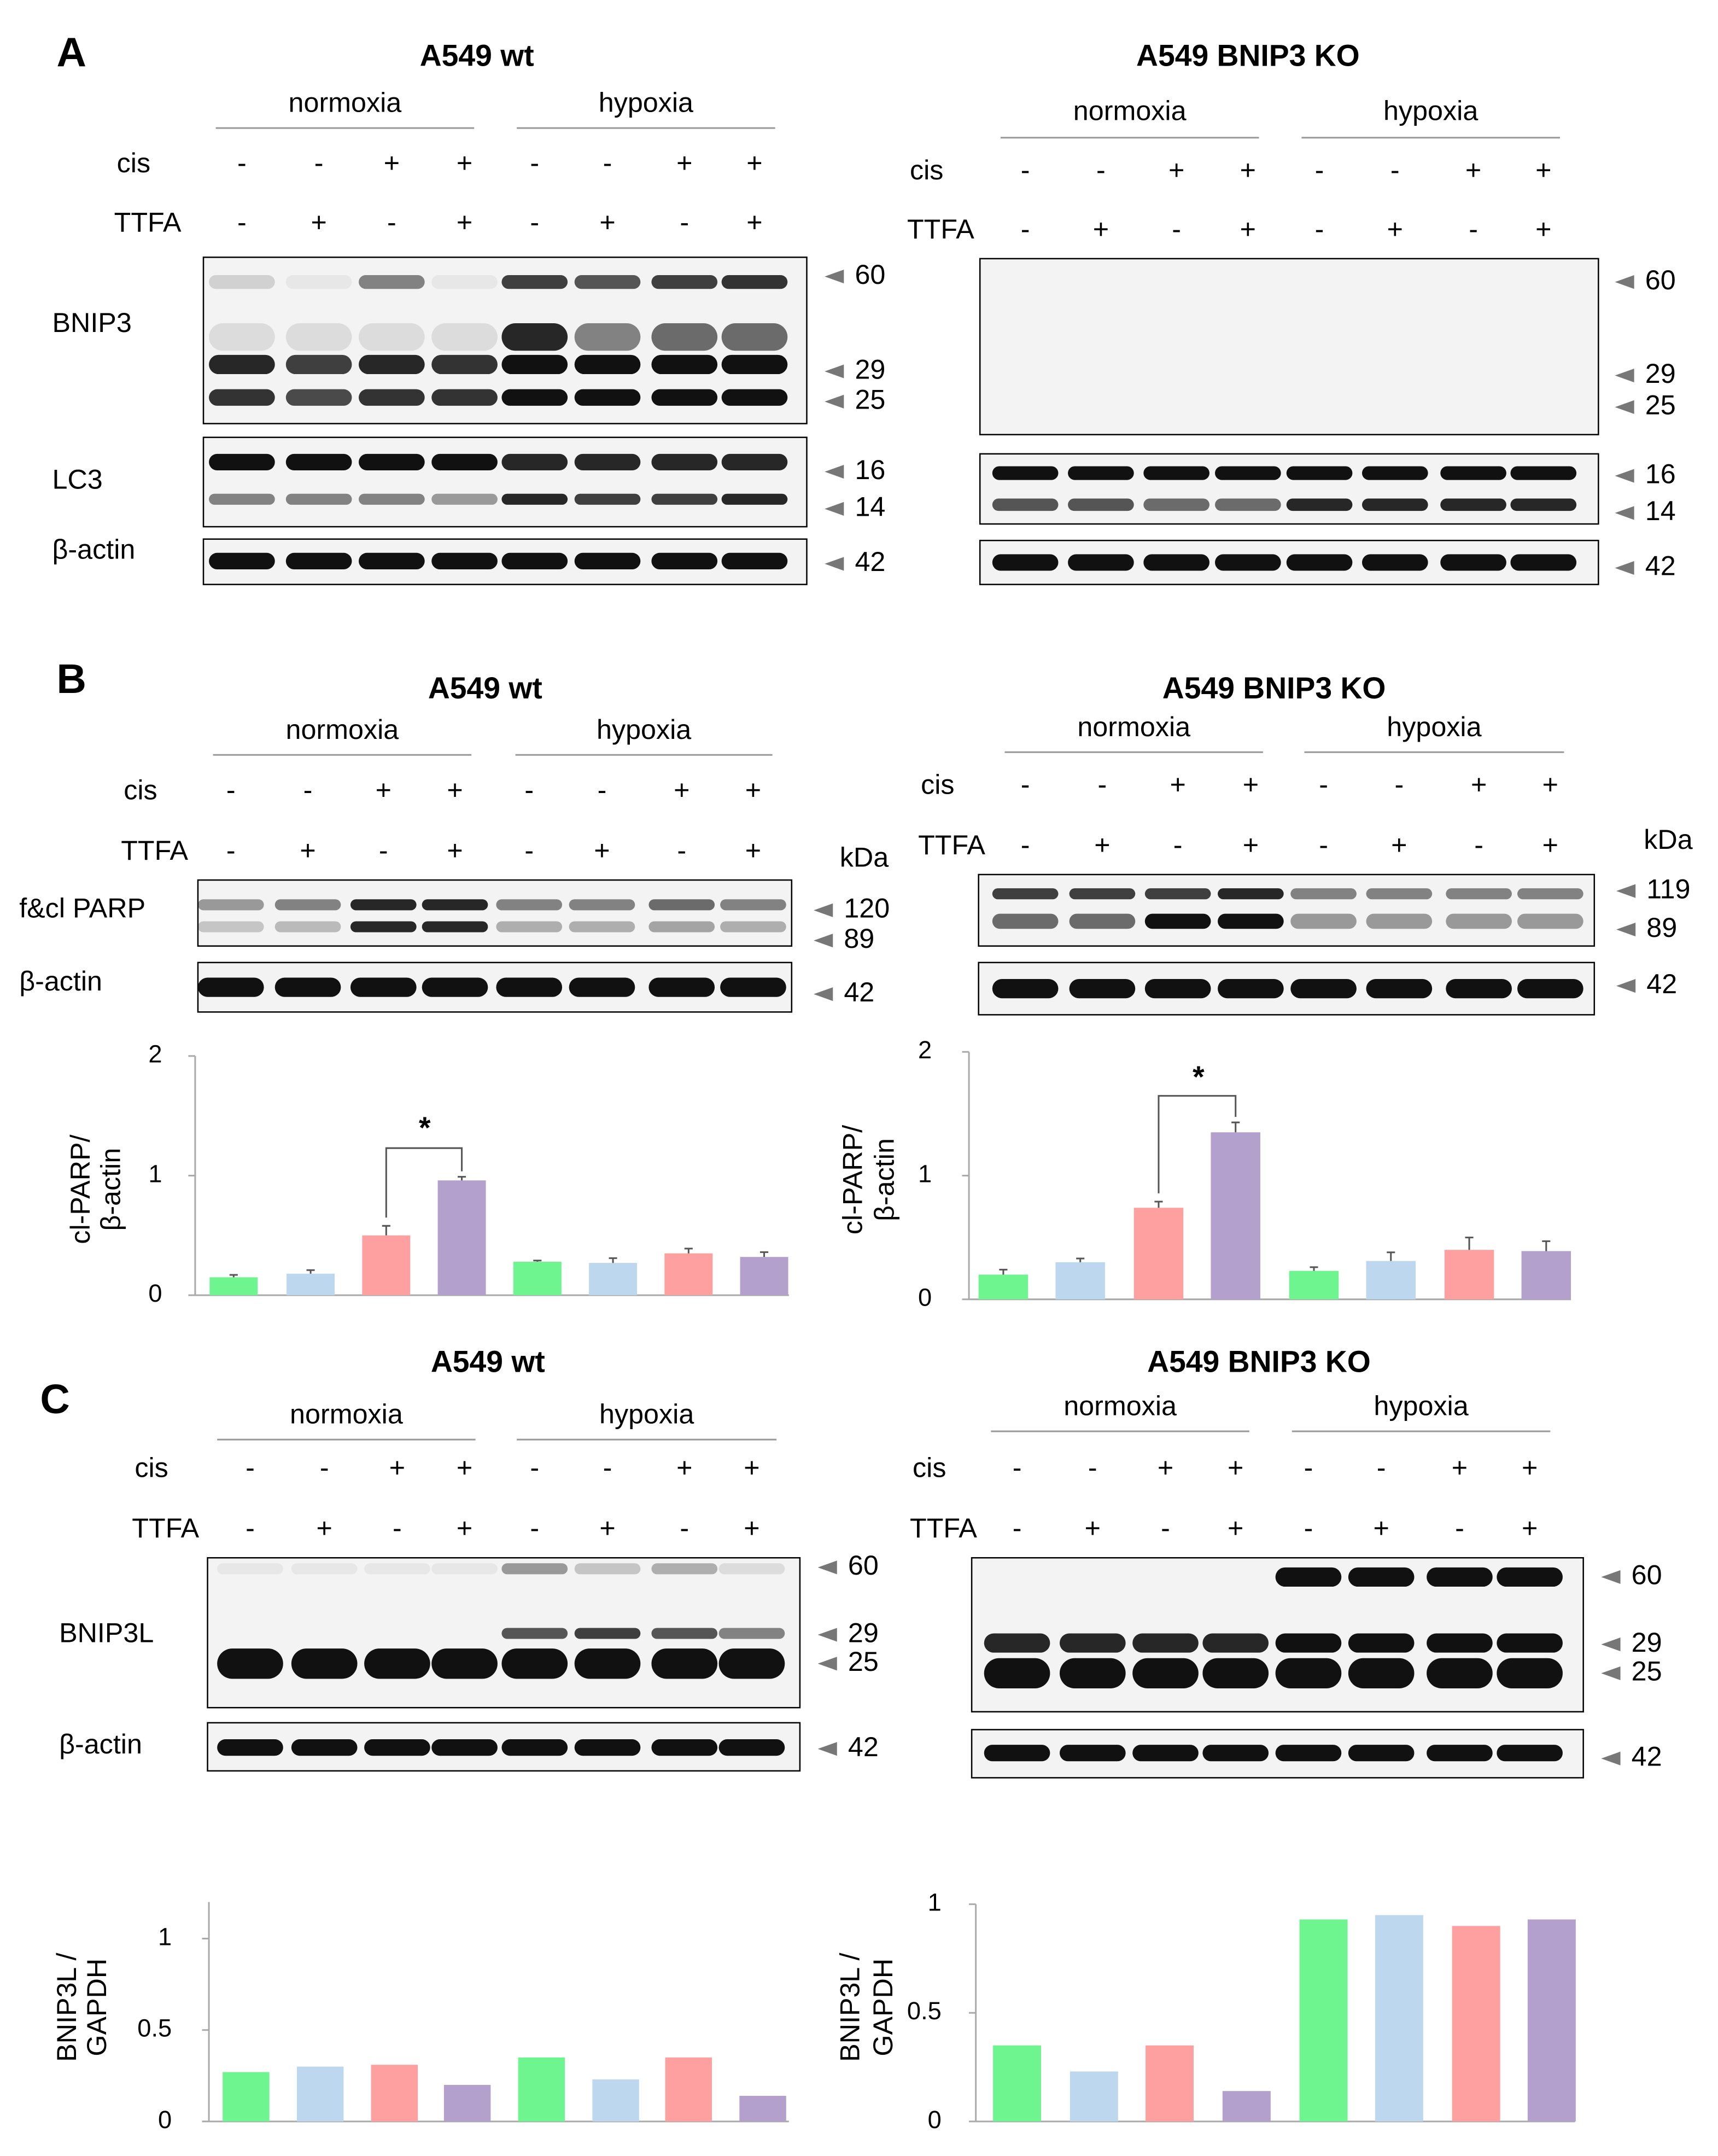 The image size is (1718, 2156). What do you see at coordinates (1647, 1642) in the screenshot?
I see `marker-label: 29` at bounding box center [1647, 1642].